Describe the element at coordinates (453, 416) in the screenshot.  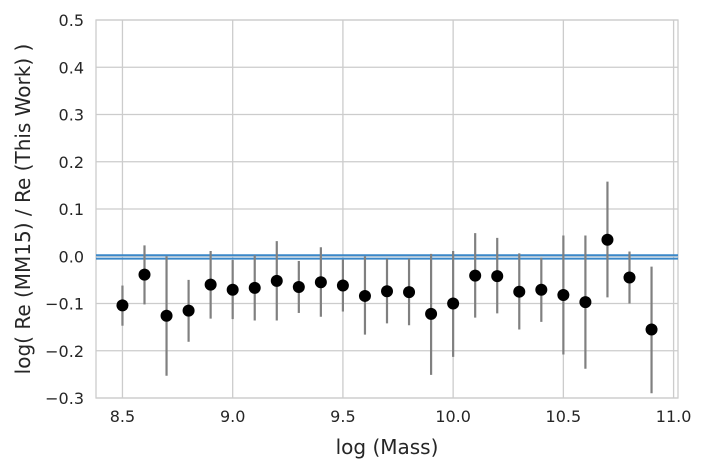
I see `x-tick-label: 10.0` at that location.